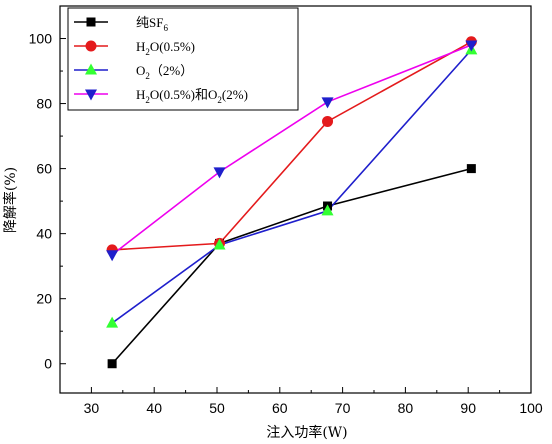  Describe the element at coordinates (152, 24) in the screenshot. I see `legend-label-1: 纯SF6` at that location.